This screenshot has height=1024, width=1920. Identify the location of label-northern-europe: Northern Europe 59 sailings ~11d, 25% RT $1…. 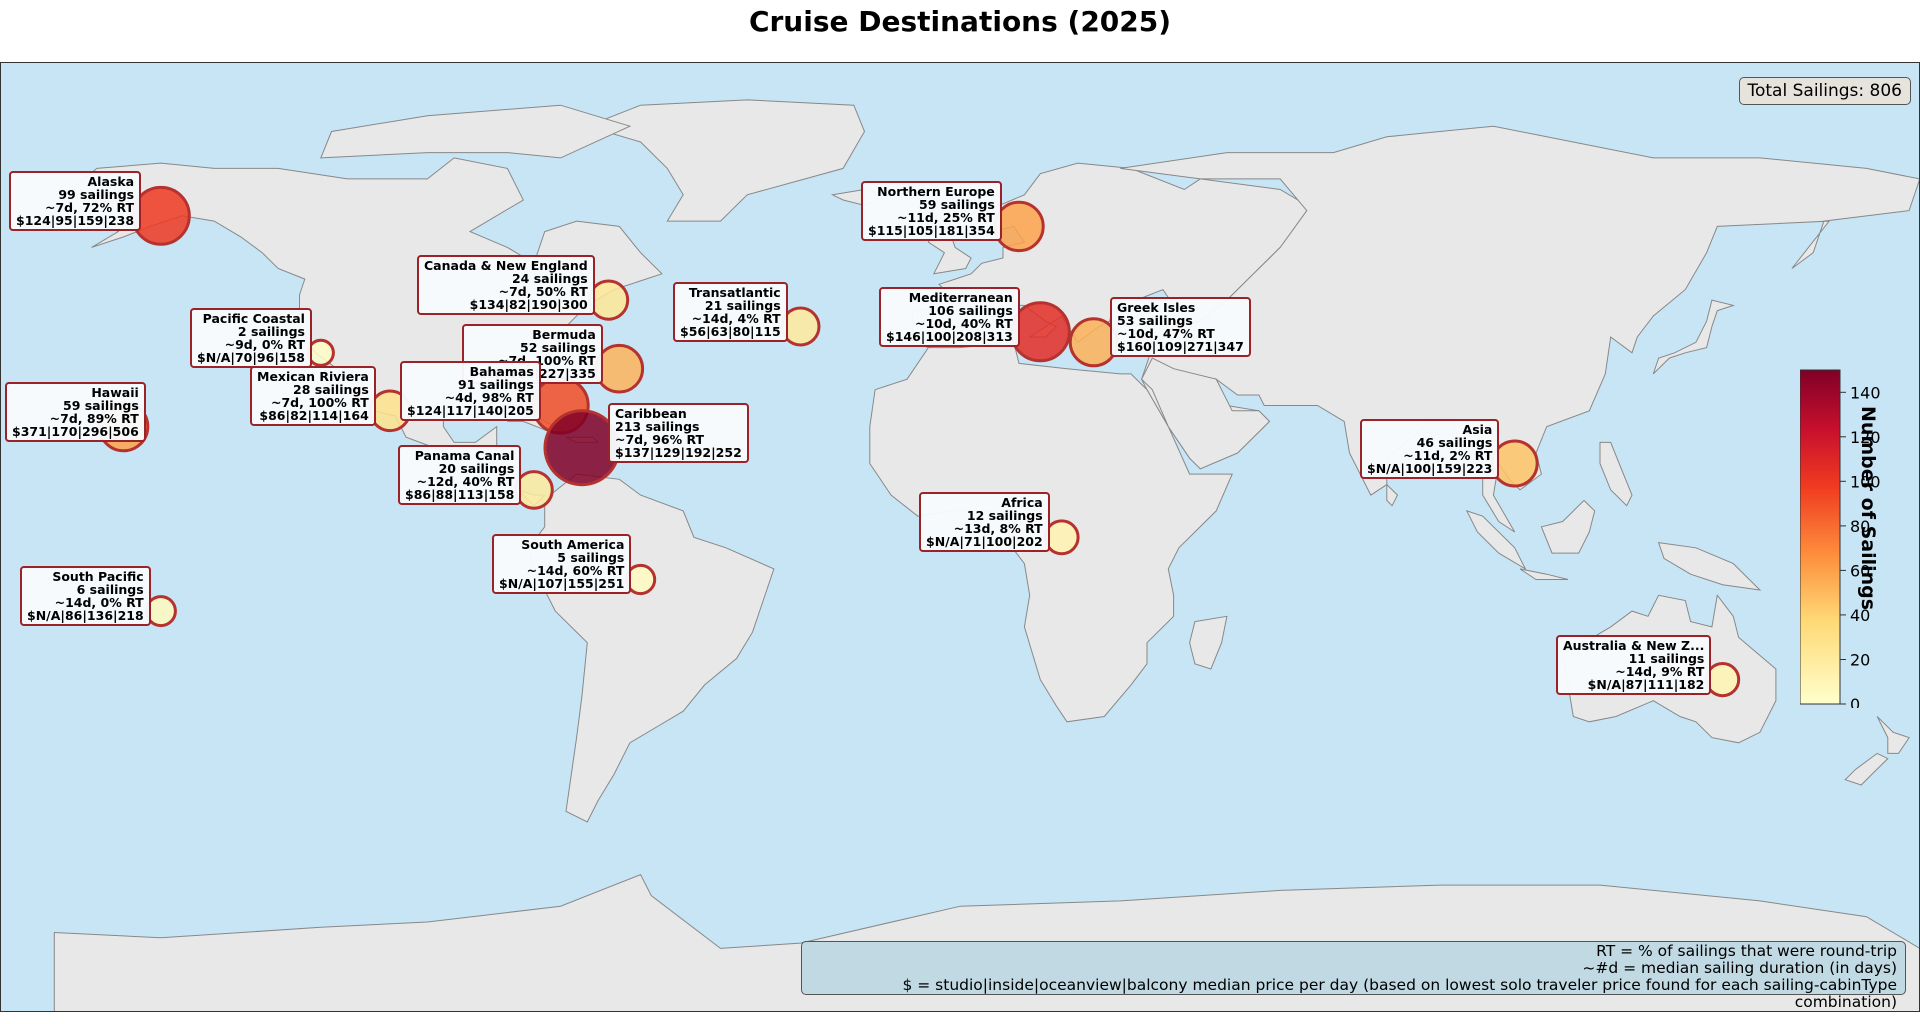
(931, 211).